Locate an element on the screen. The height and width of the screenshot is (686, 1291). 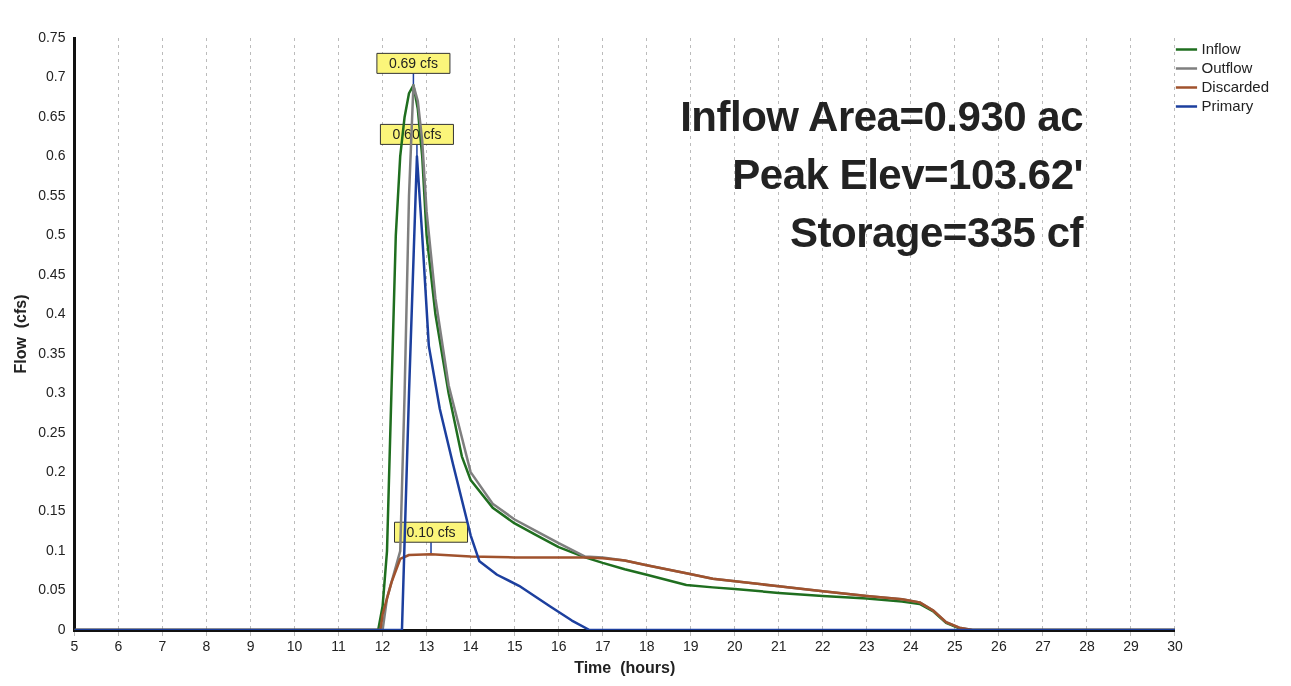
x-tick-label: 30 is located at coordinates (1175, 646).